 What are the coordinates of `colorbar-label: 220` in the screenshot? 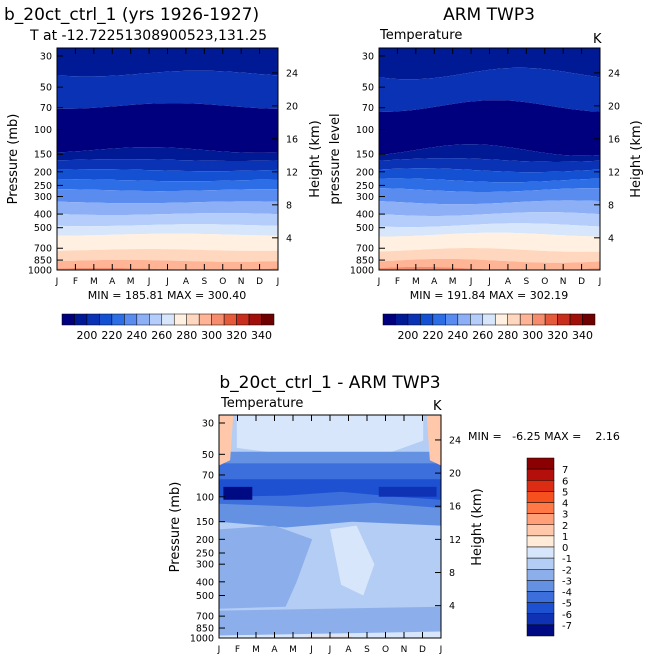 It's located at (111, 335).